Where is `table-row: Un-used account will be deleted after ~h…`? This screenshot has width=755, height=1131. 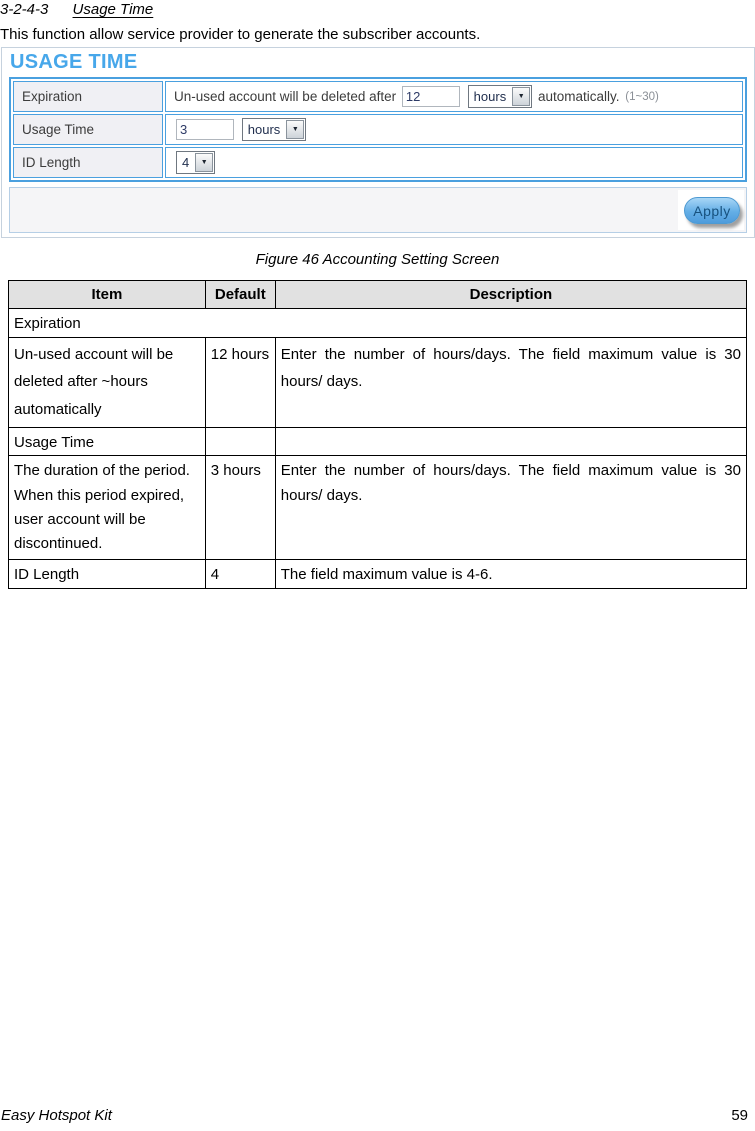
table-row: Un-used account will be deleted after ~h… is located at coordinates (378, 382).